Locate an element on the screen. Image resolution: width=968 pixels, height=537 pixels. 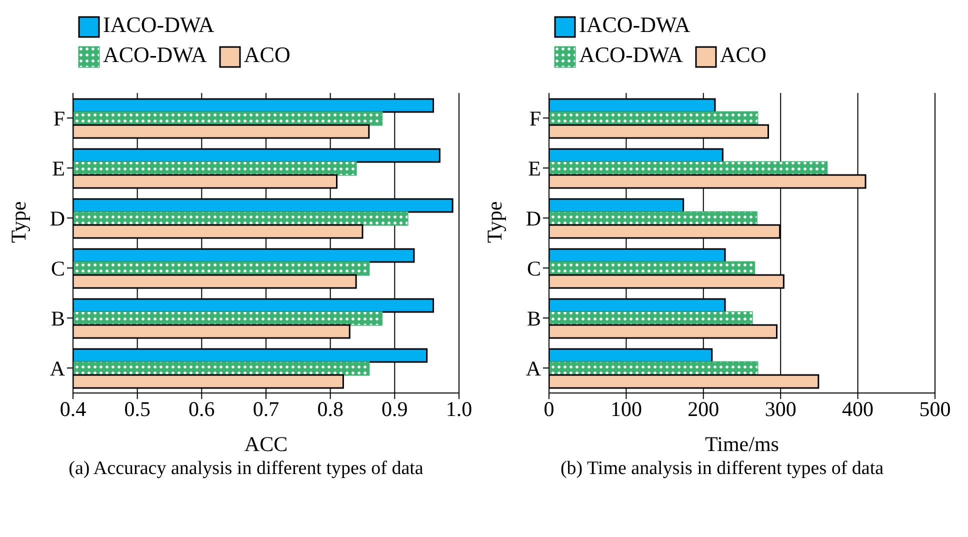
x-tick-label: 0 is located at coordinates (549, 408).